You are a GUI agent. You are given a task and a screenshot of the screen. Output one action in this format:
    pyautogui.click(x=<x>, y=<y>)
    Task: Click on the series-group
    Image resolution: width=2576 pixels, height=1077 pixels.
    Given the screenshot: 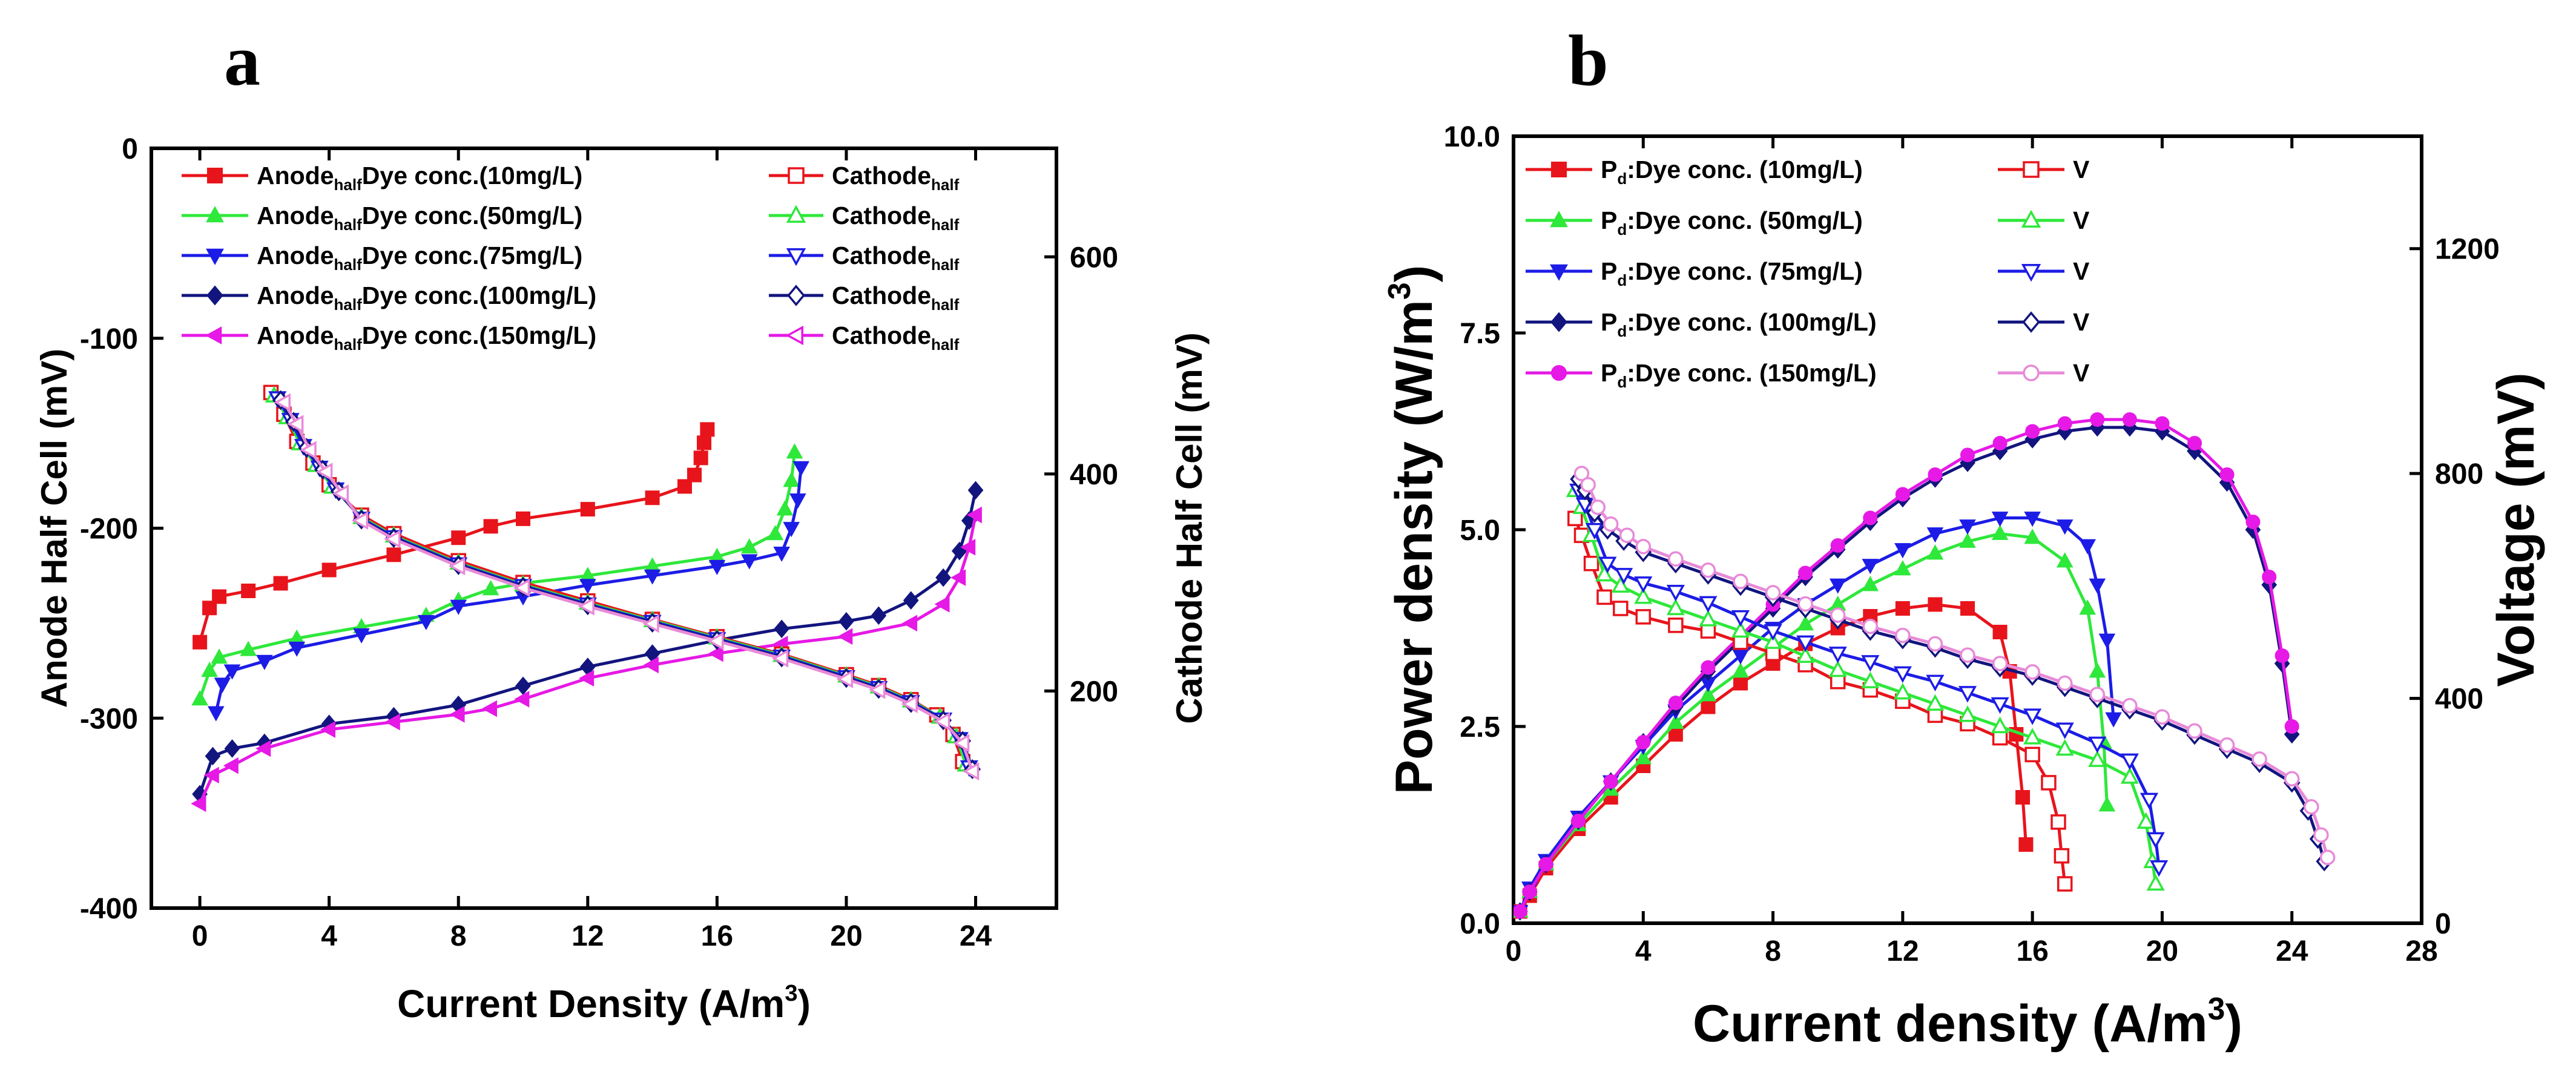 What is the action you would take?
    pyautogui.click(x=587, y=598)
    